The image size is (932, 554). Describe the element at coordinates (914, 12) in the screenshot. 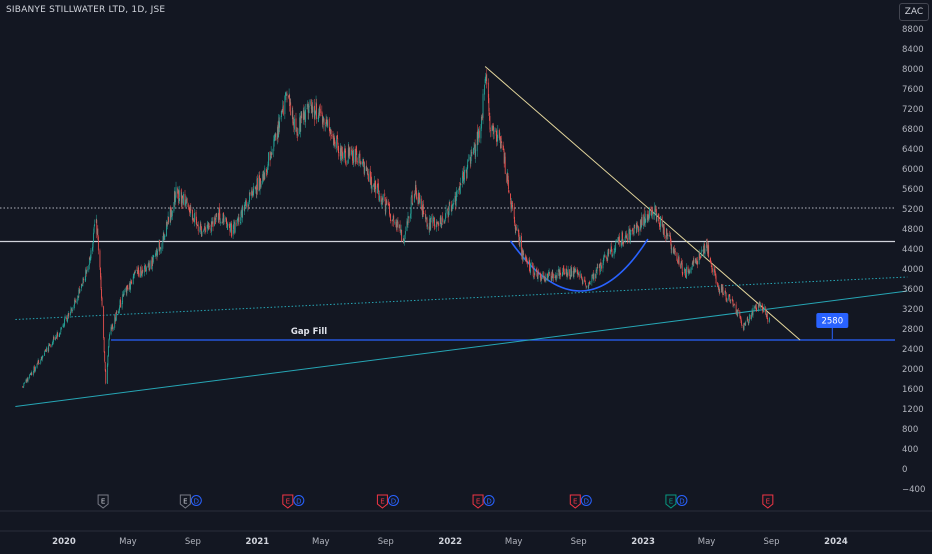

I see `currency-badge: ZAC` at that location.